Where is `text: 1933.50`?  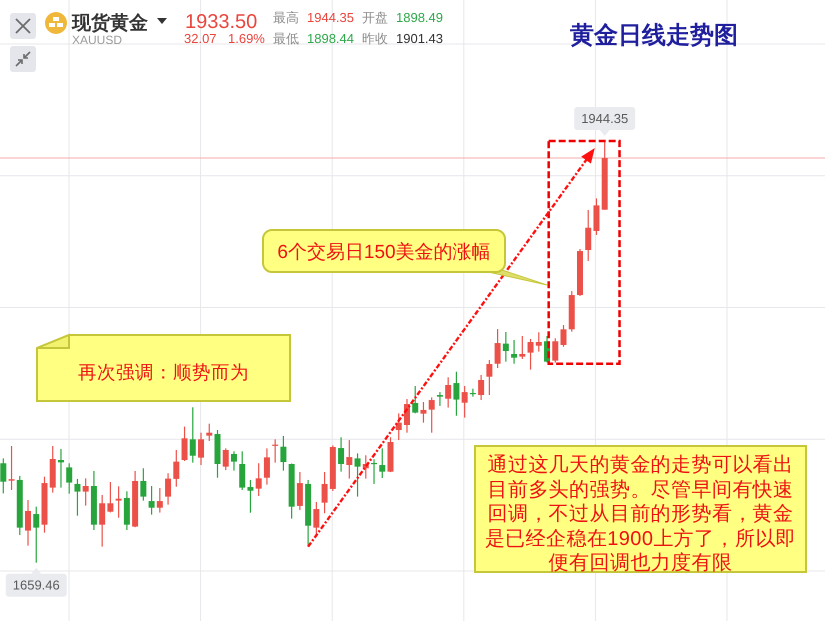
text: 1933.50 is located at coordinates (221, 22).